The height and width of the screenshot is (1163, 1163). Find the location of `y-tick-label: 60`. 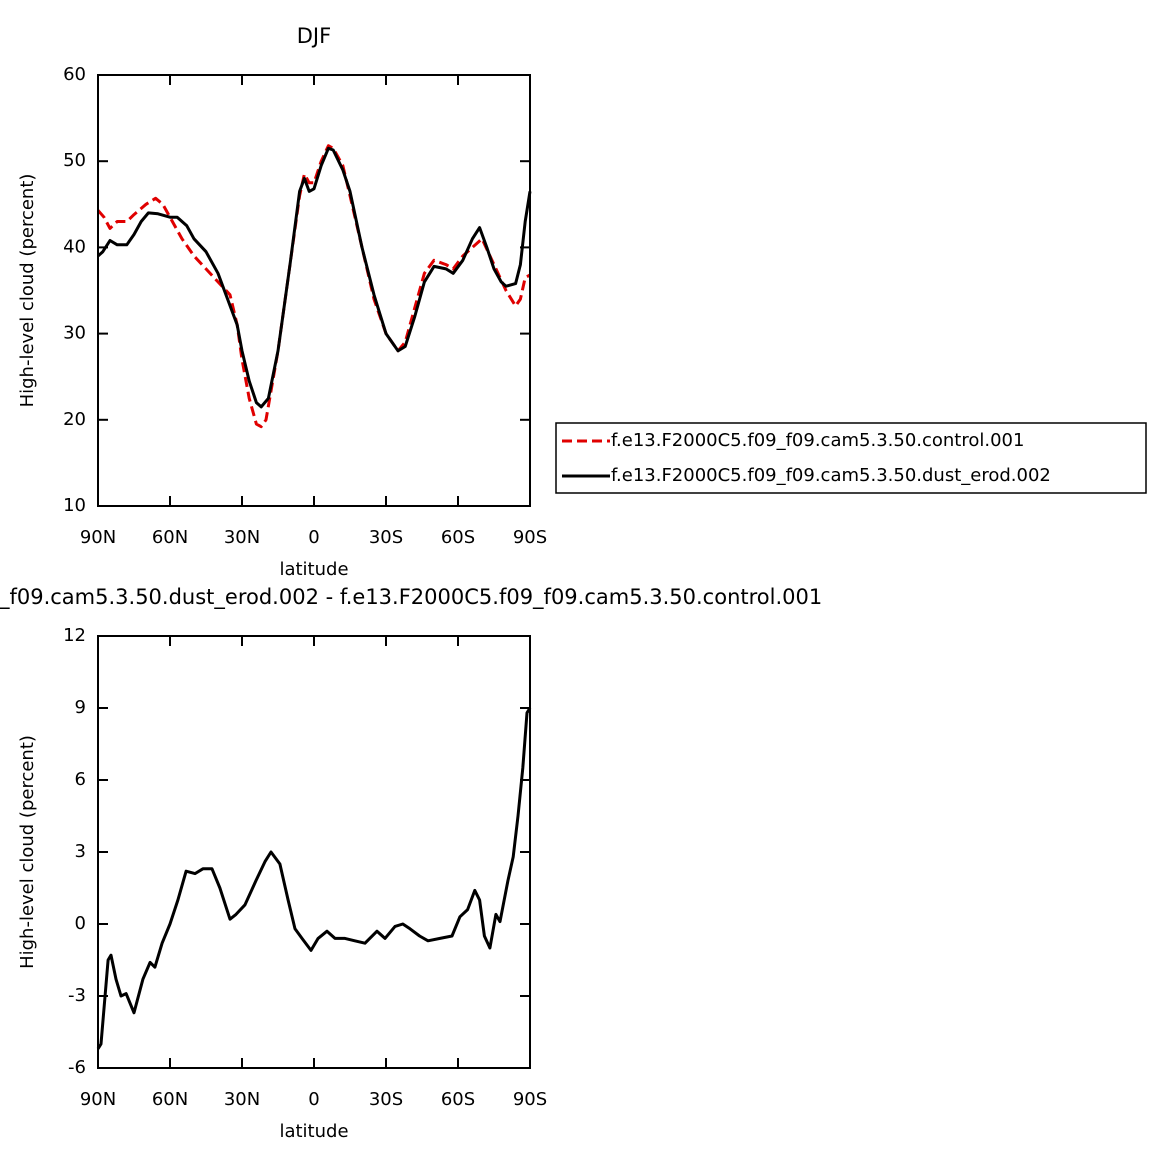

y-tick-label: 60 is located at coordinates (74, 74).